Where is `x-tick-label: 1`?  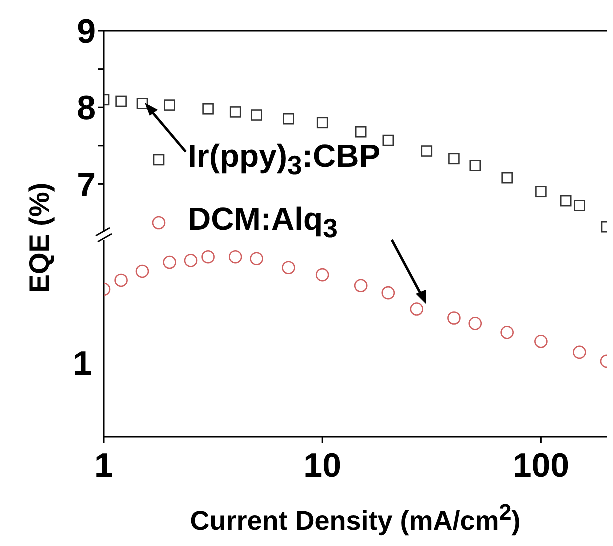
x-tick-label: 1 is located at coordinates (104, 466).